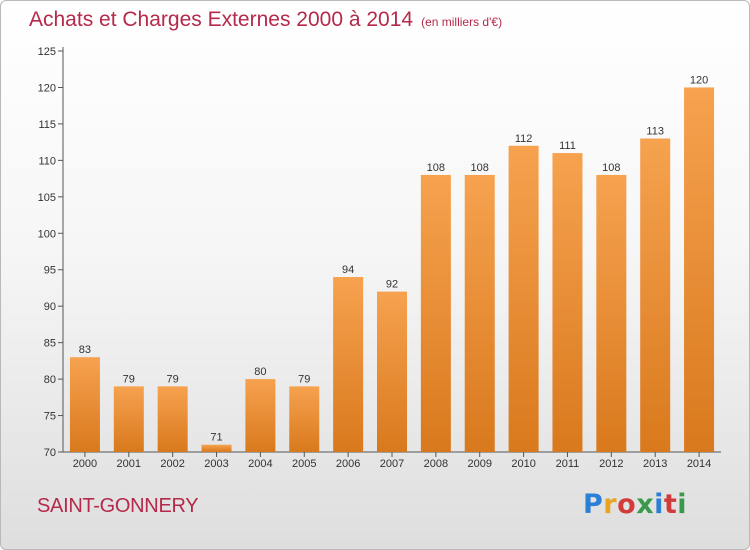  I want to click on x-tick-label: 2004, so click(260, 464).